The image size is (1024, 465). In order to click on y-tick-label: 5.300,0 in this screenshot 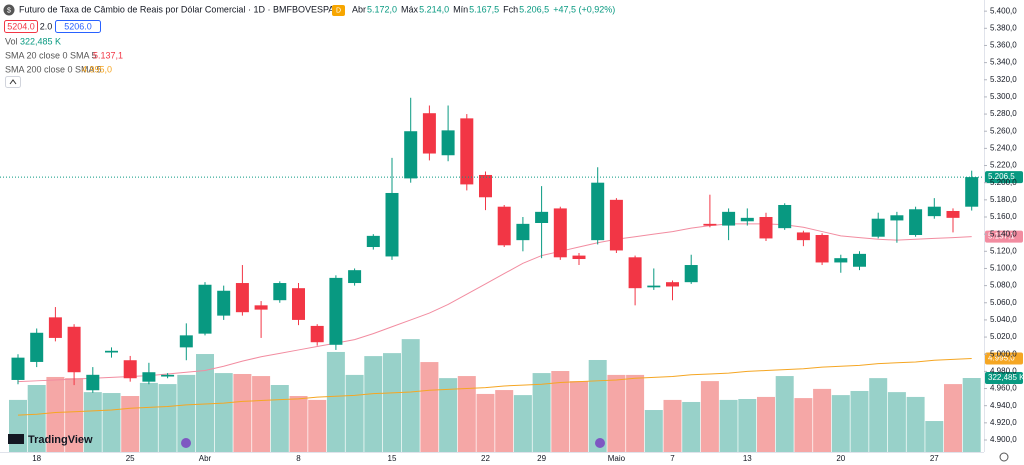, I will do `click(1003, 96)`.